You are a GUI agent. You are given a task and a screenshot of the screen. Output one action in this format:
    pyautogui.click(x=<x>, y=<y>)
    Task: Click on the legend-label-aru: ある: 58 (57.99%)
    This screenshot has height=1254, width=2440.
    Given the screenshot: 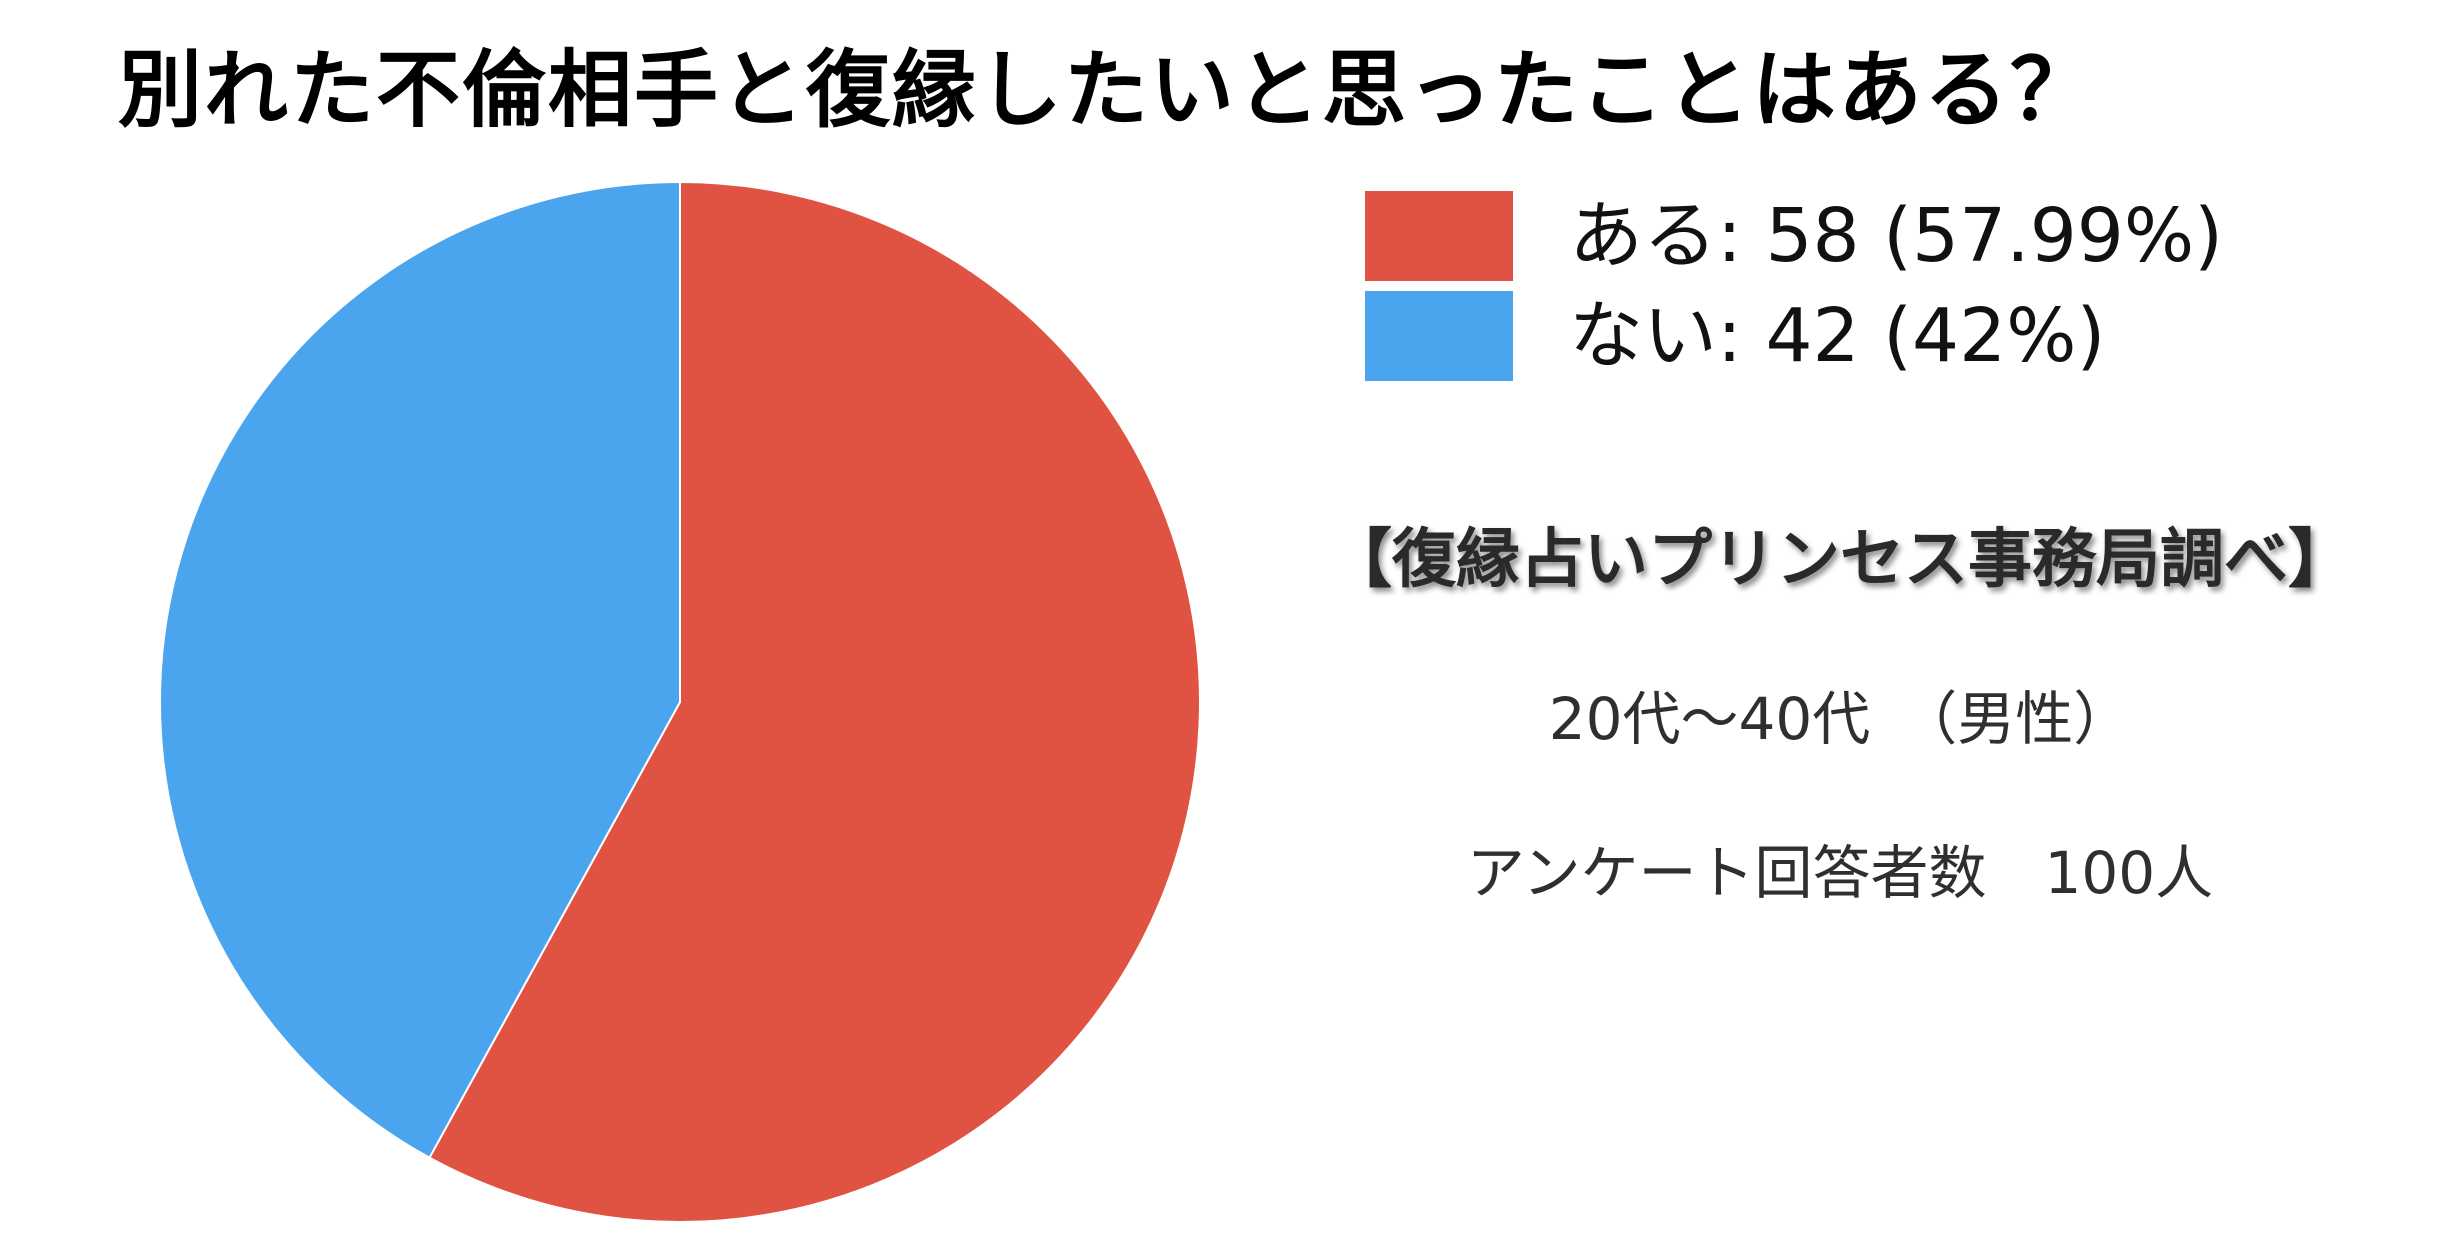 What is the action you would take?
    pyautogui.click(x=1896, y=236)
    